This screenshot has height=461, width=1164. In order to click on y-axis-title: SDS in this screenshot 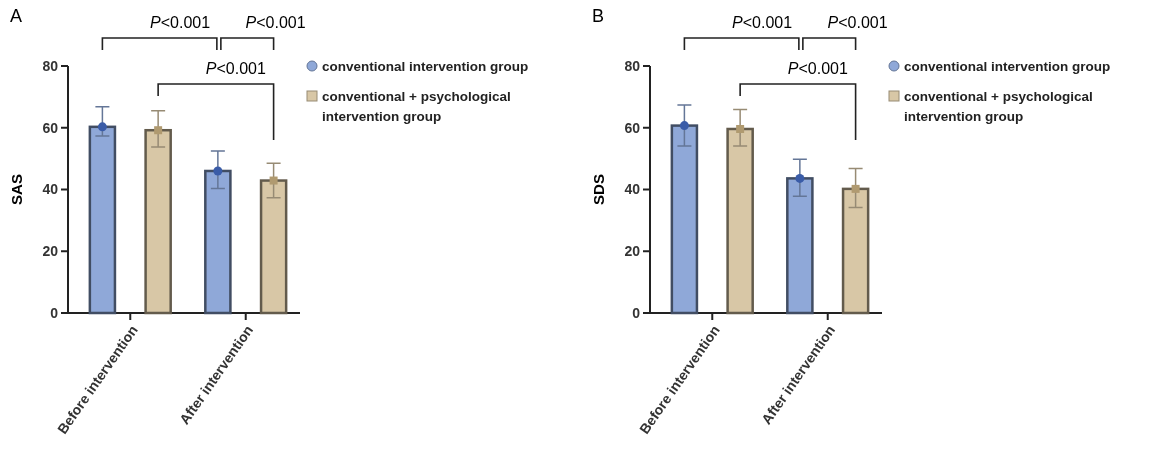, I will do `click(598, 189)`.